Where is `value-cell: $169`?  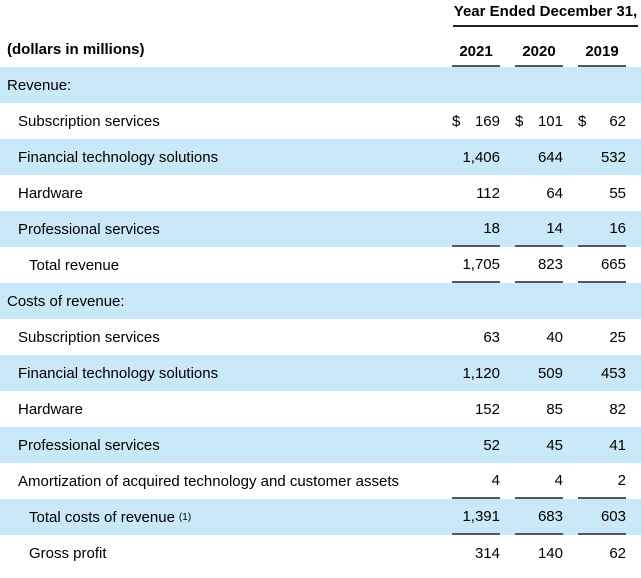
value-cell: $169 is located at coordinates (476, 121).